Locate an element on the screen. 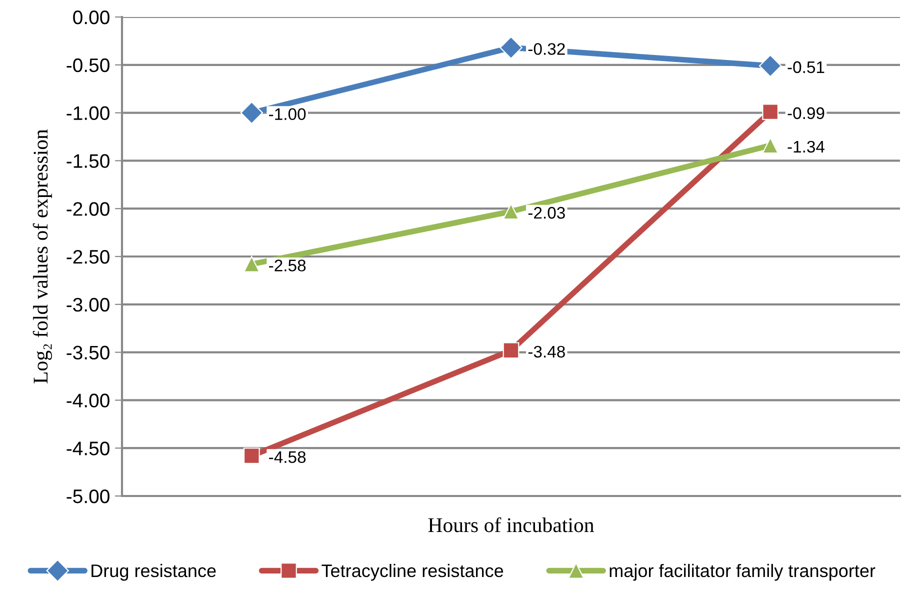 The width and height of the screenshot is (906, 600). data-label: -2.58 is located at coordinates (287, 266).